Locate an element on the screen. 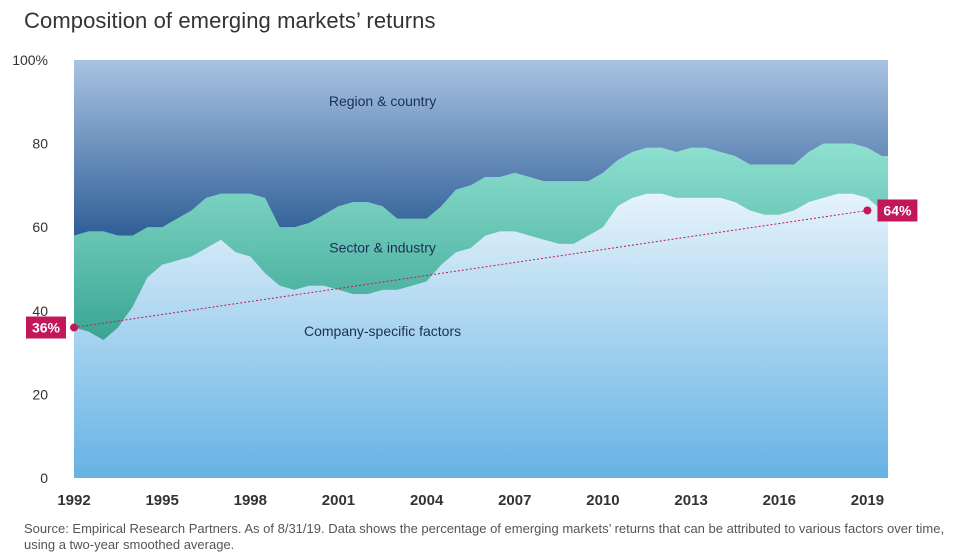 This screenshot has height=558, width=974. x-tick-label-1995: 1995 is located at coordinates (161, 500).